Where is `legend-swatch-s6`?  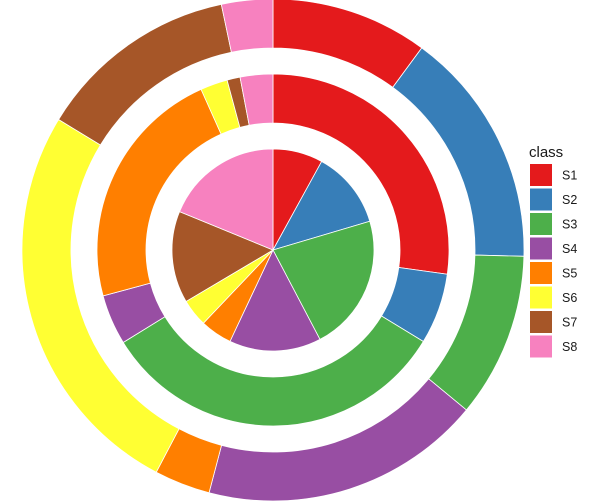 legend-swatch-s6 is located at coordinates (541, 297).